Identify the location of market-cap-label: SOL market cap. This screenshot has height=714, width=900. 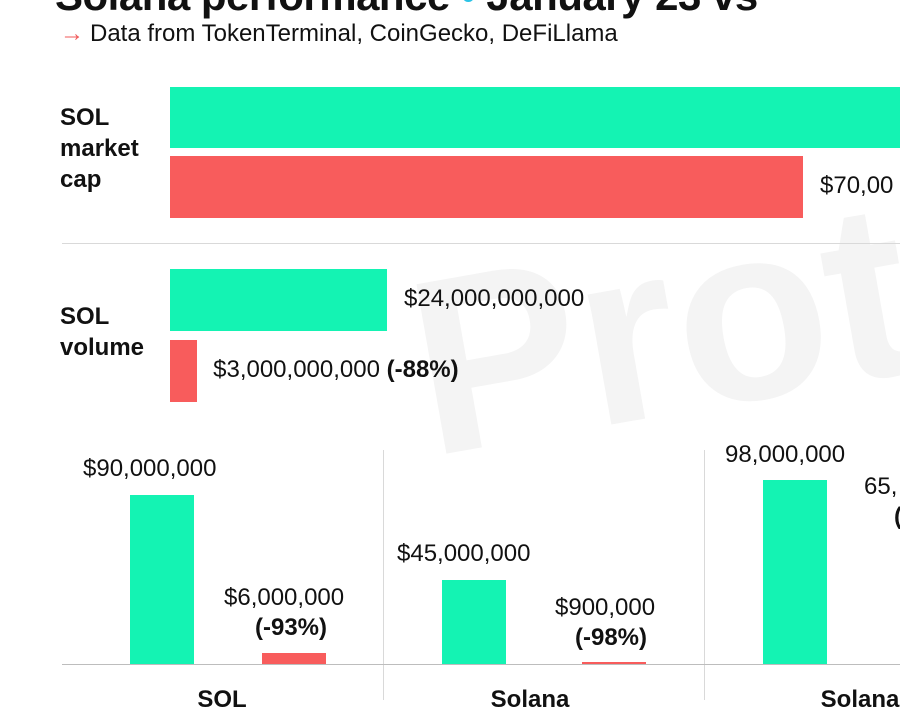
(99, 148).